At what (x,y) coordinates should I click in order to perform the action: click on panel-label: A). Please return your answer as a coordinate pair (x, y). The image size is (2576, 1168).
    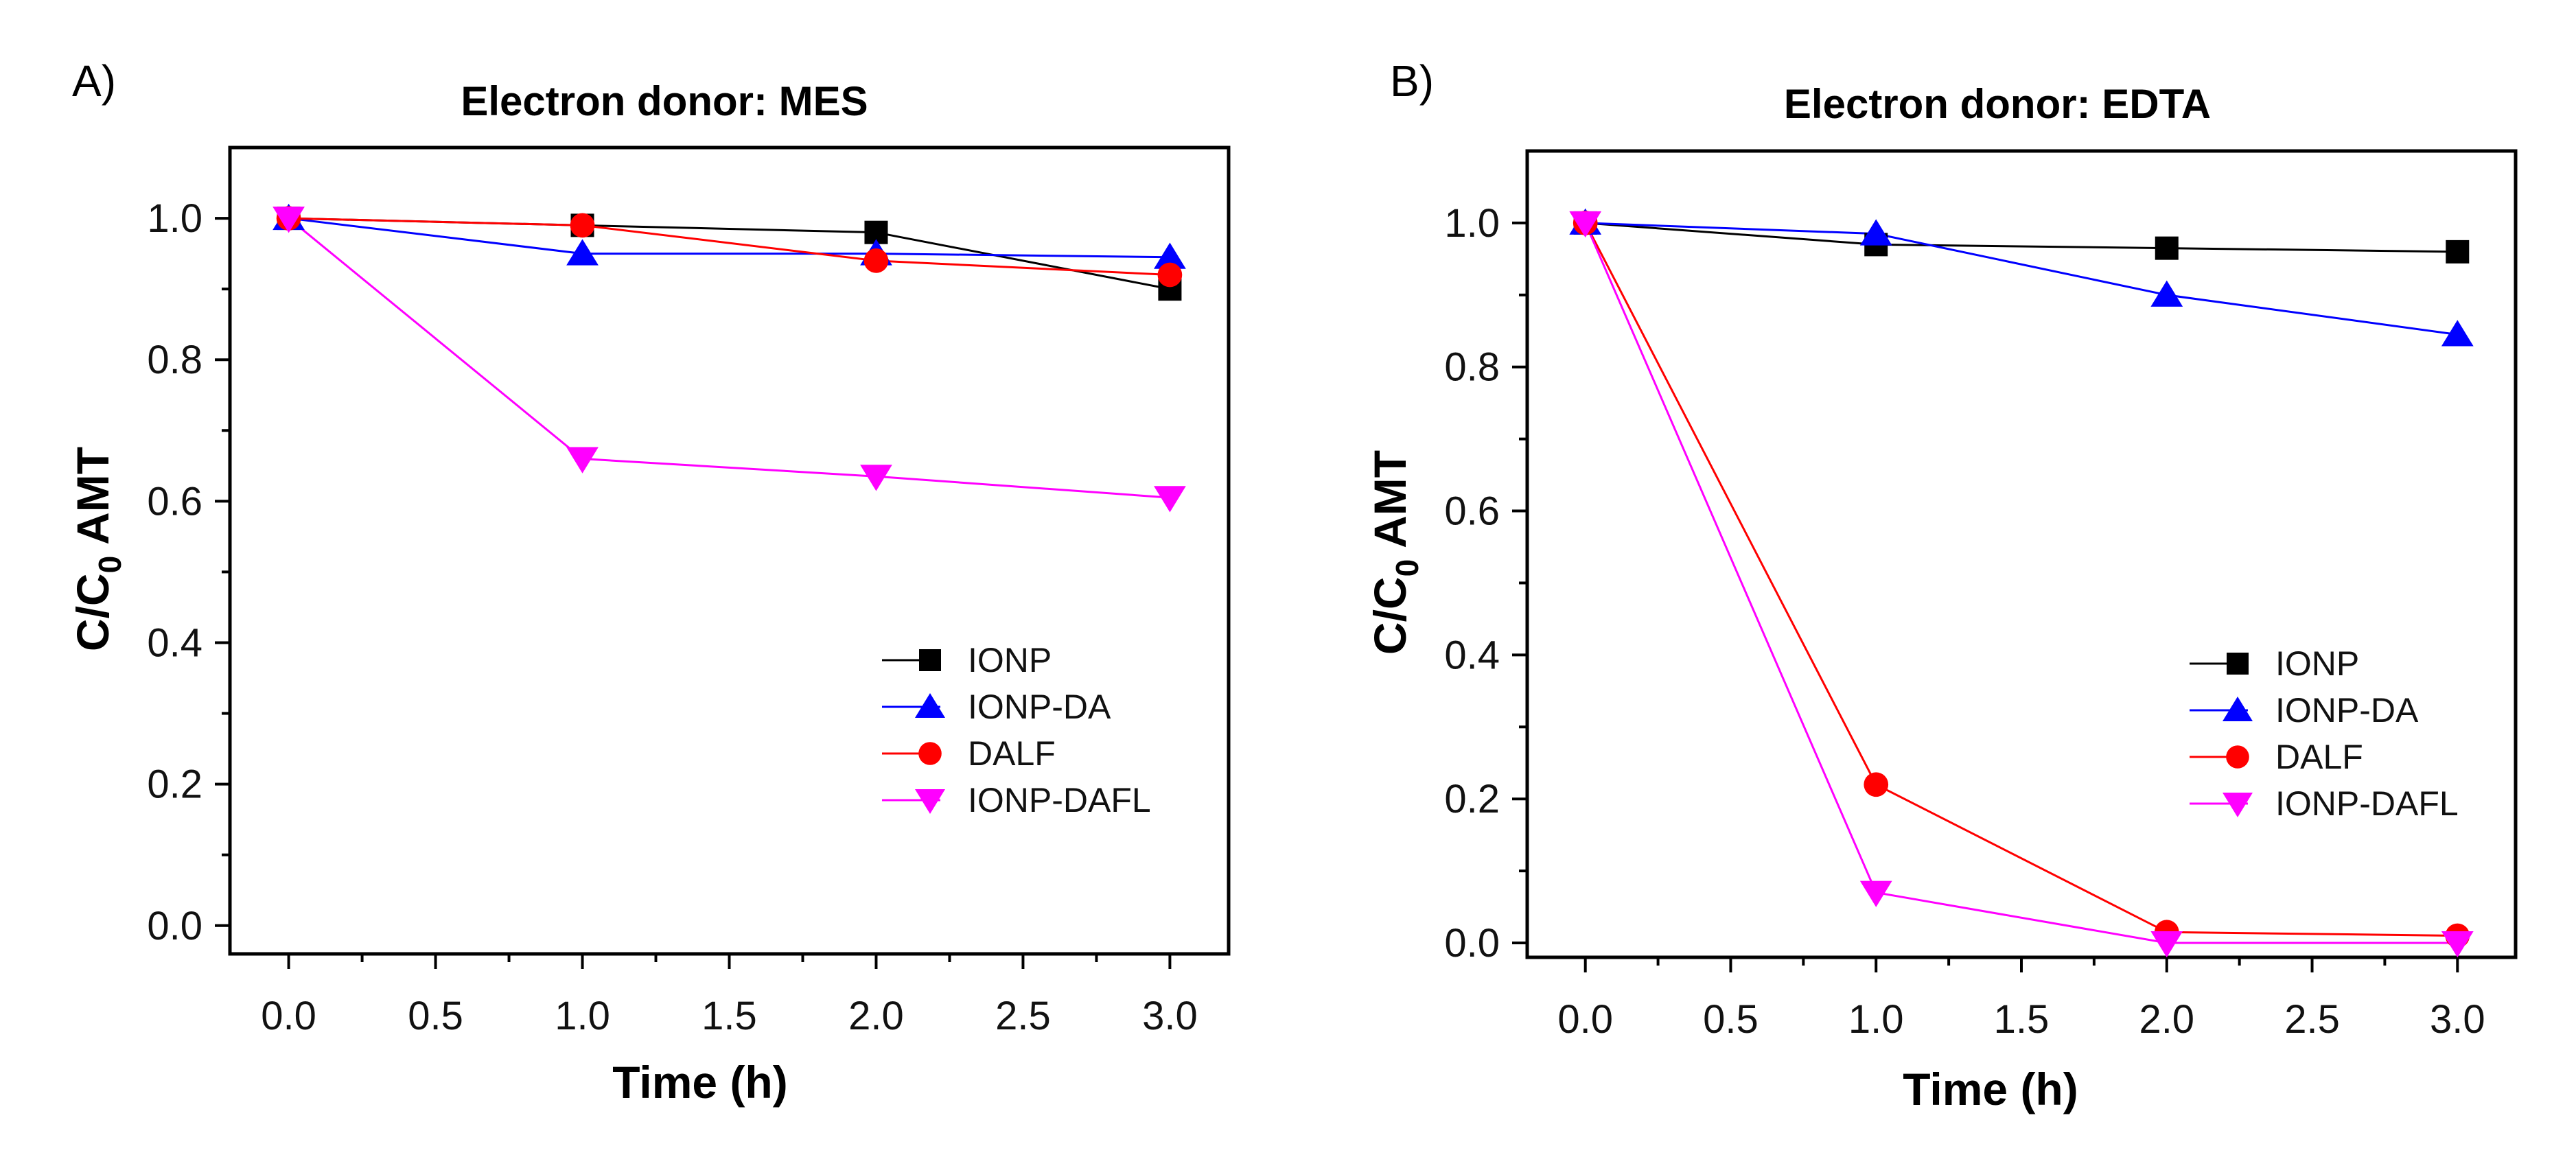
    Looking at the image, I should click on (94, 81).